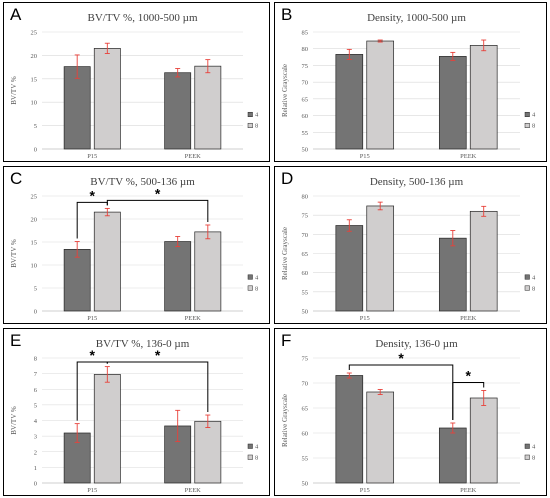 This screenshot has height=498, width=550. Describe the element at coordinates (142, 182) in the screenshot. I see `chart-title: BV/TV %, 500-136 µm` at that location.